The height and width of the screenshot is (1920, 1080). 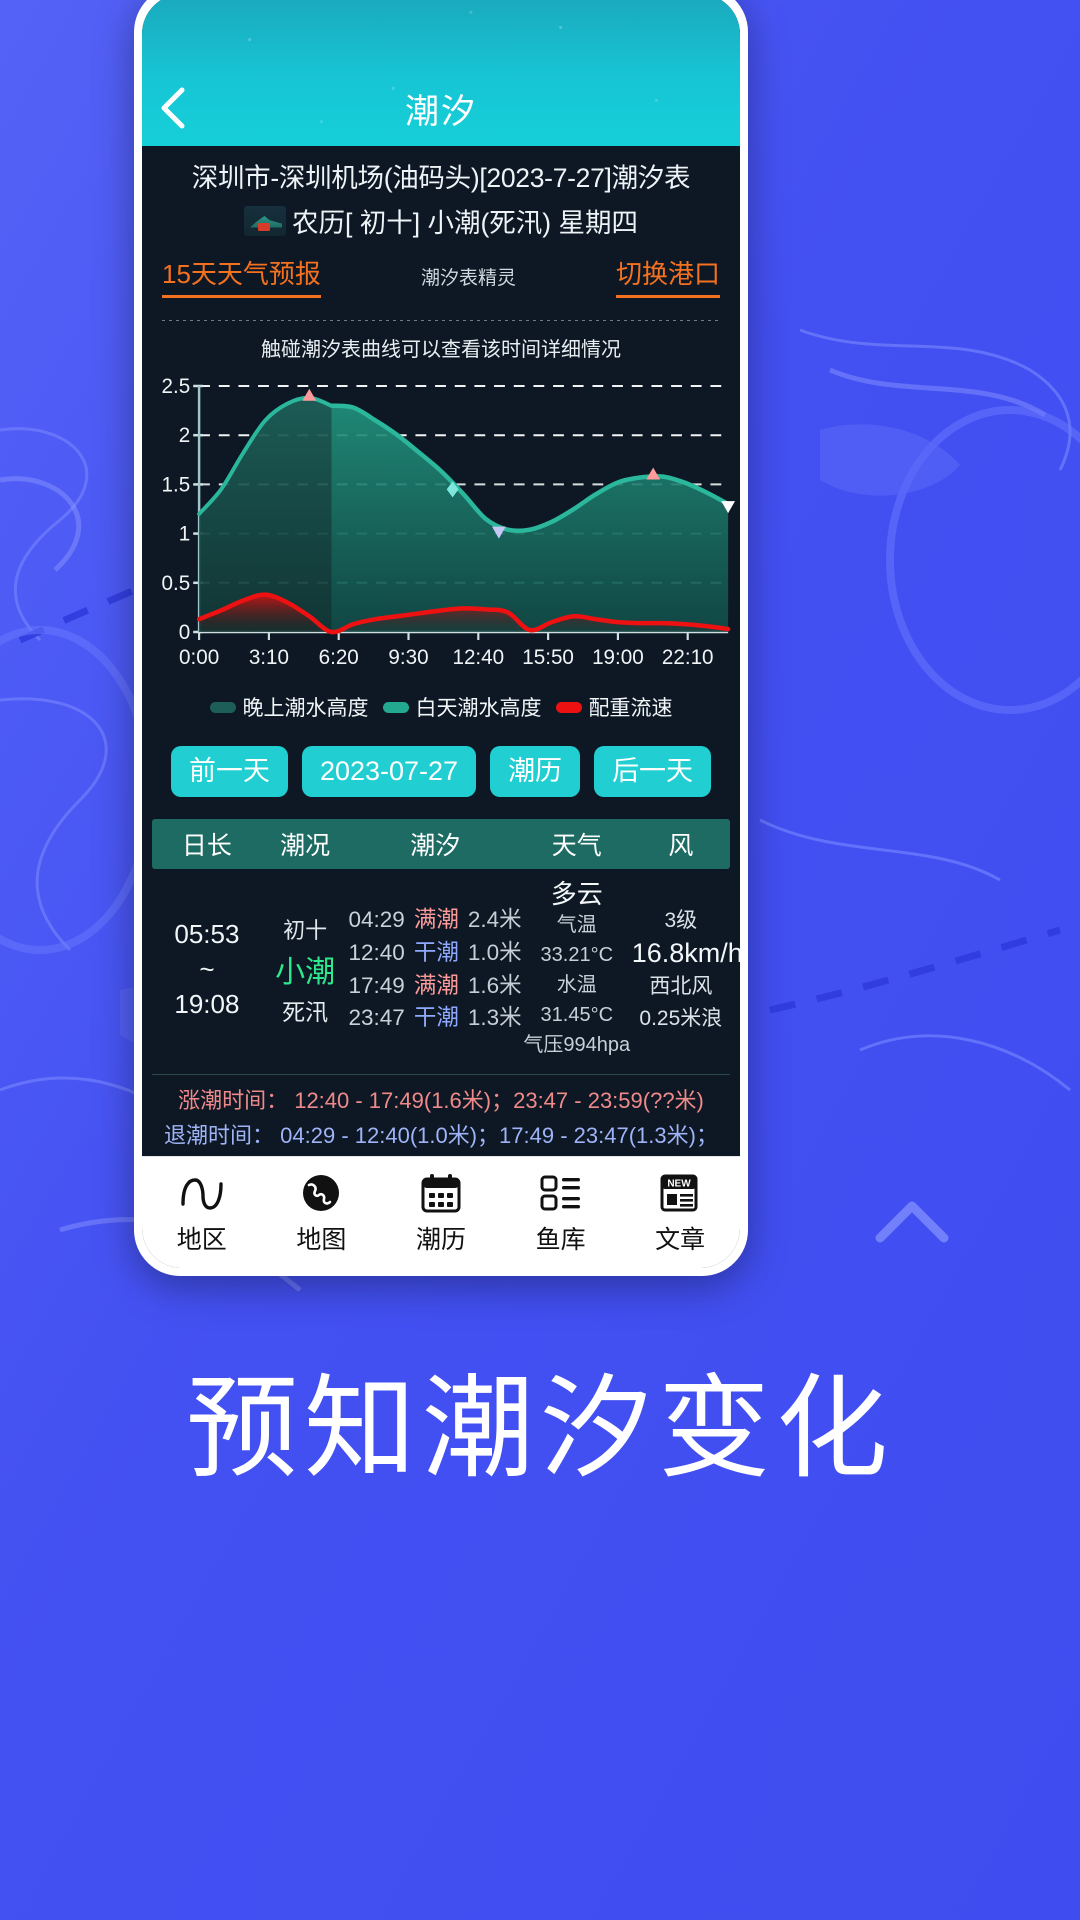 I want to click on tide-height: 1.6米, so click(x=494, y=985).